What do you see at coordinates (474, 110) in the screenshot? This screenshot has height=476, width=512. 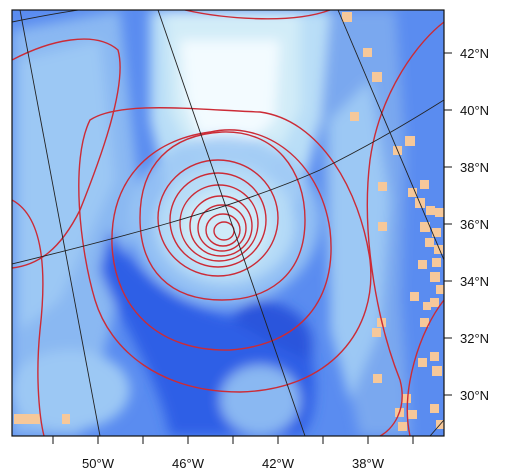 I see `lat-label-40n: 40°N` at bounding box center [474, 110].